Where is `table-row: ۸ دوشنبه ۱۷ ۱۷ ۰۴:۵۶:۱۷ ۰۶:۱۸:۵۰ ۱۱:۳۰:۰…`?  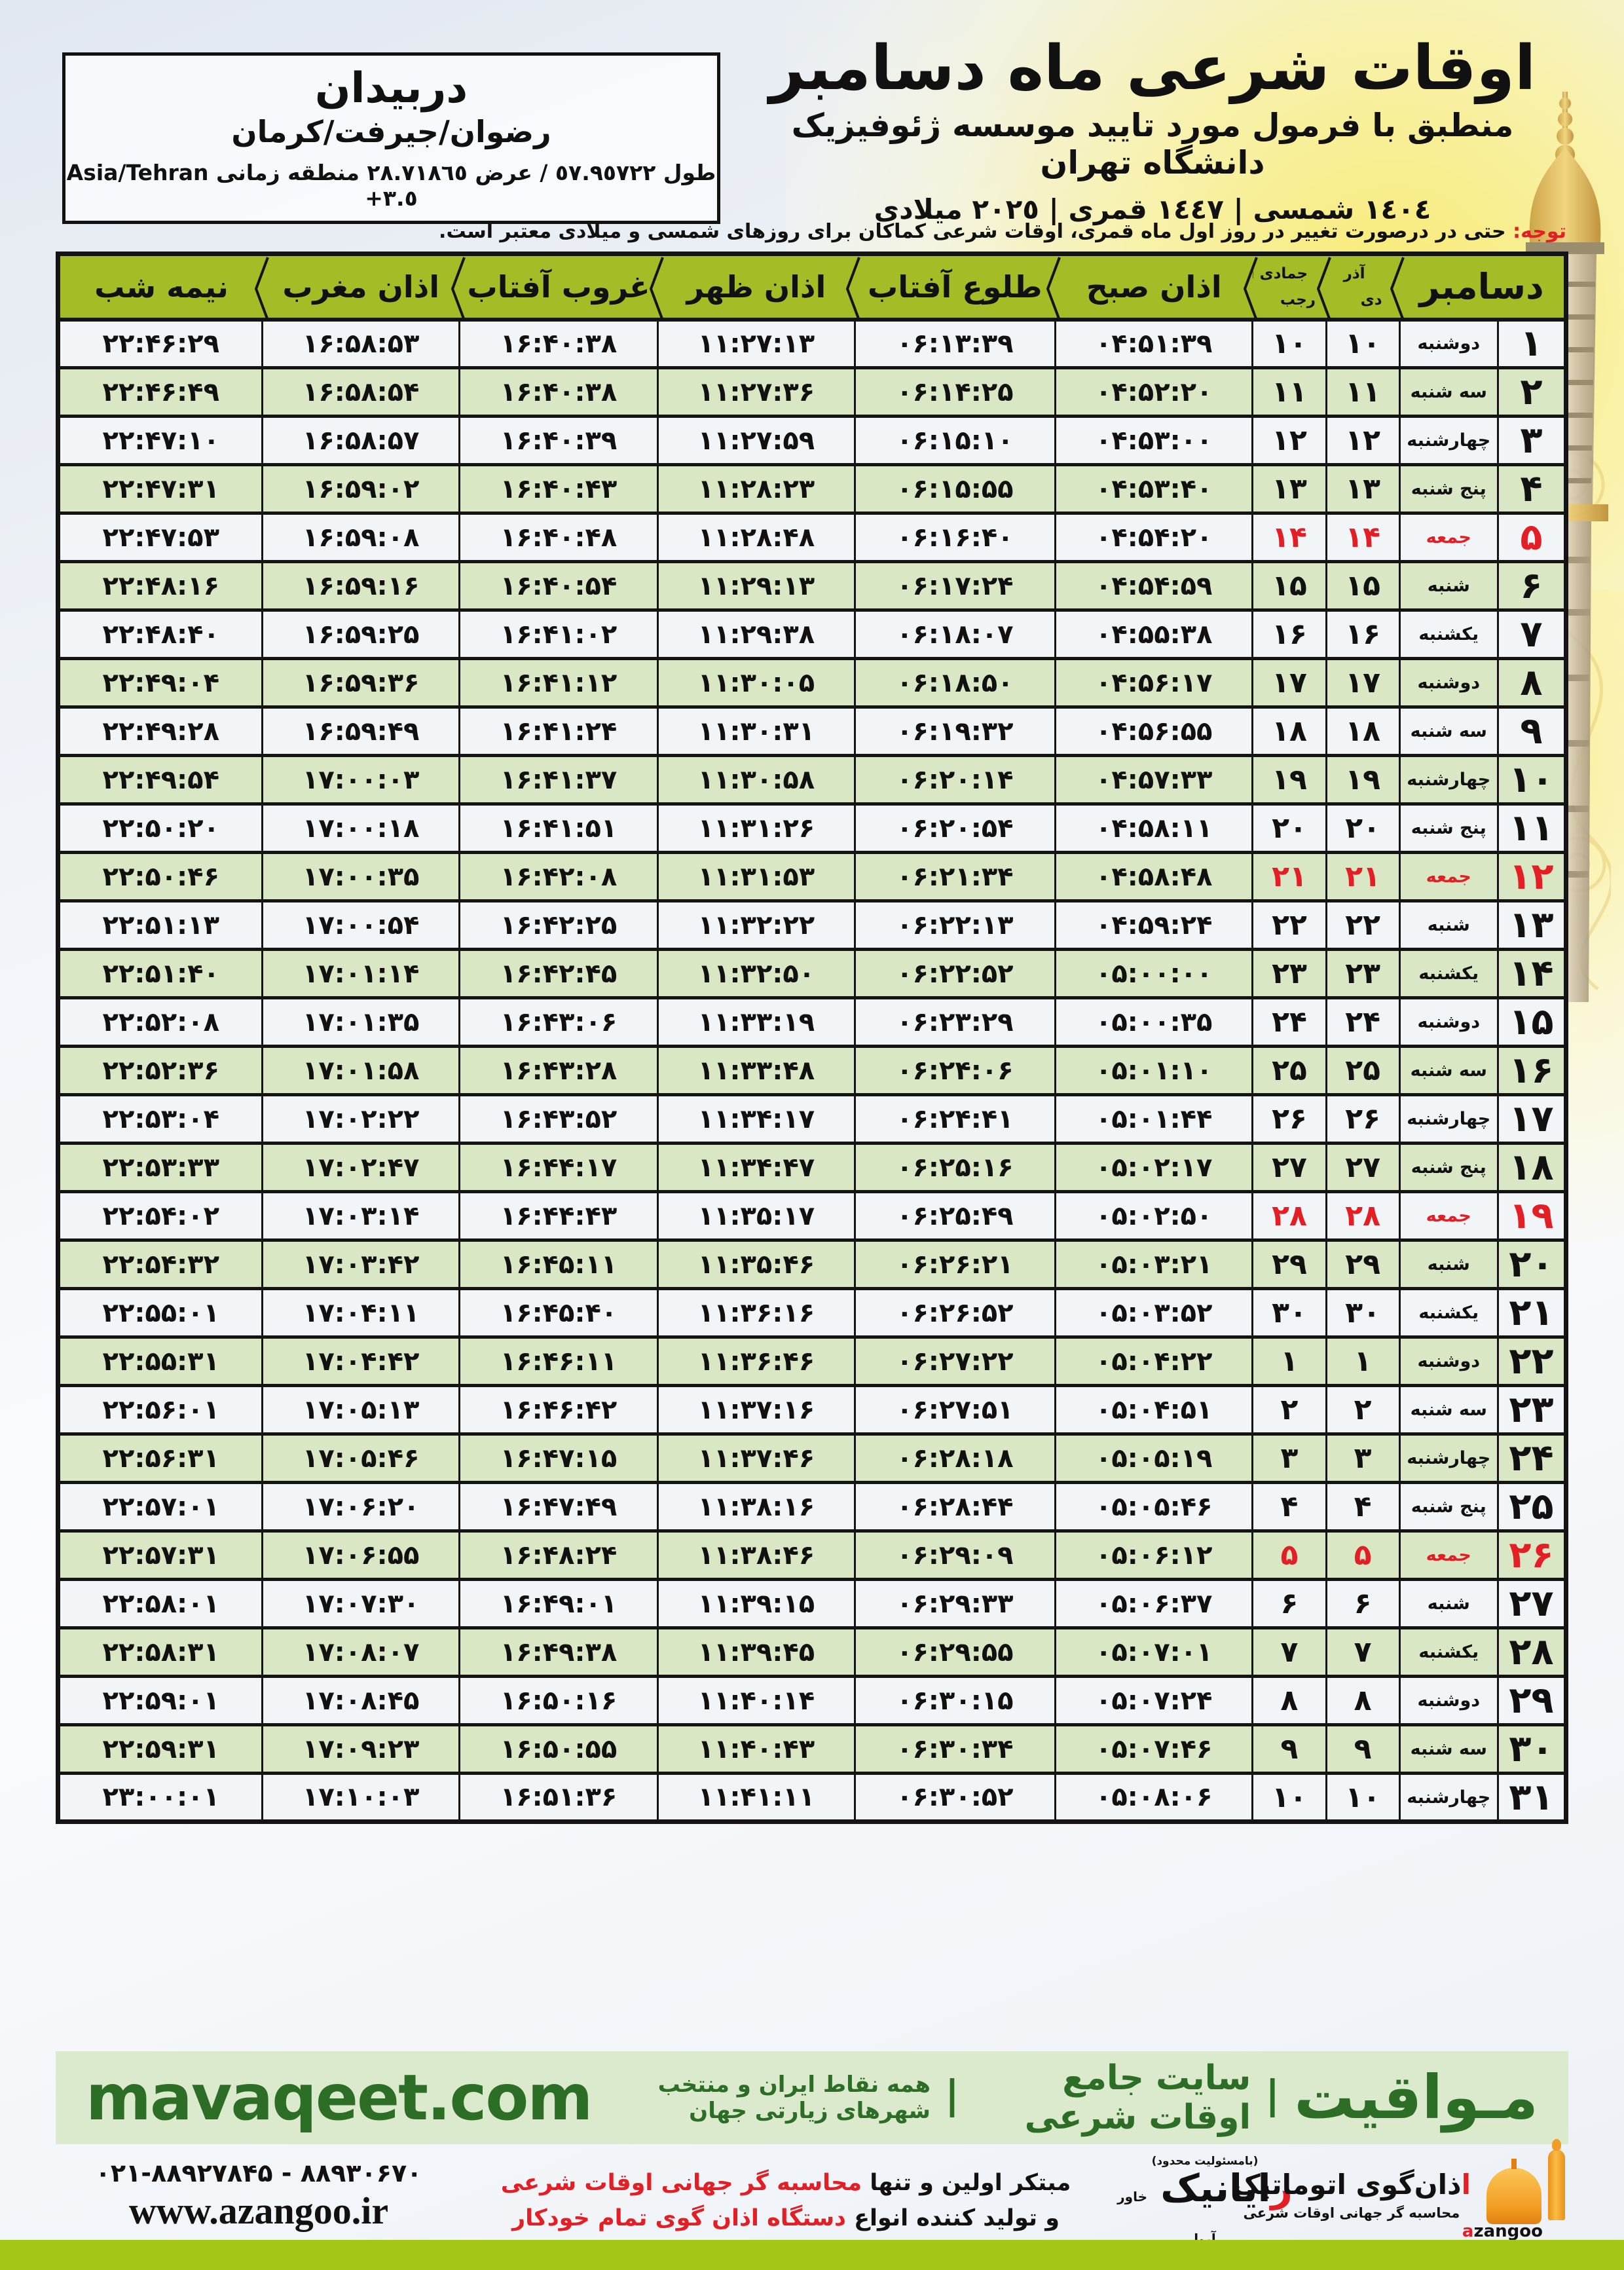 table-row: ۸ دوشنبه ۱۷ ۱۷ ۰۴:۵۶:۱۷ ۰۶:۱۸:۵۰ ۱۱:۳۰:۰… is located at coordinates (812, 683).